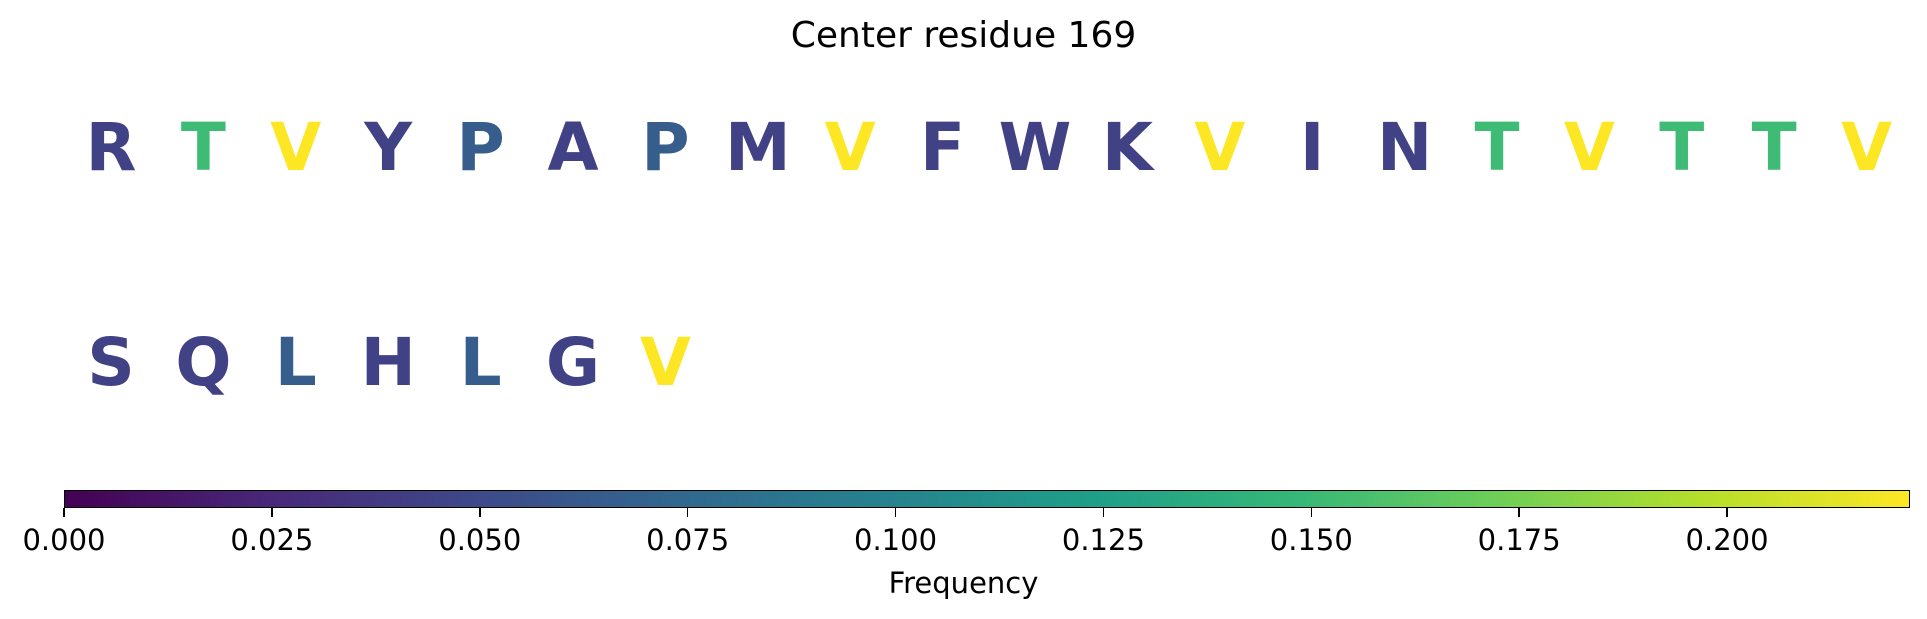  I want to click on residue-letter: K, so click(1127, 147).